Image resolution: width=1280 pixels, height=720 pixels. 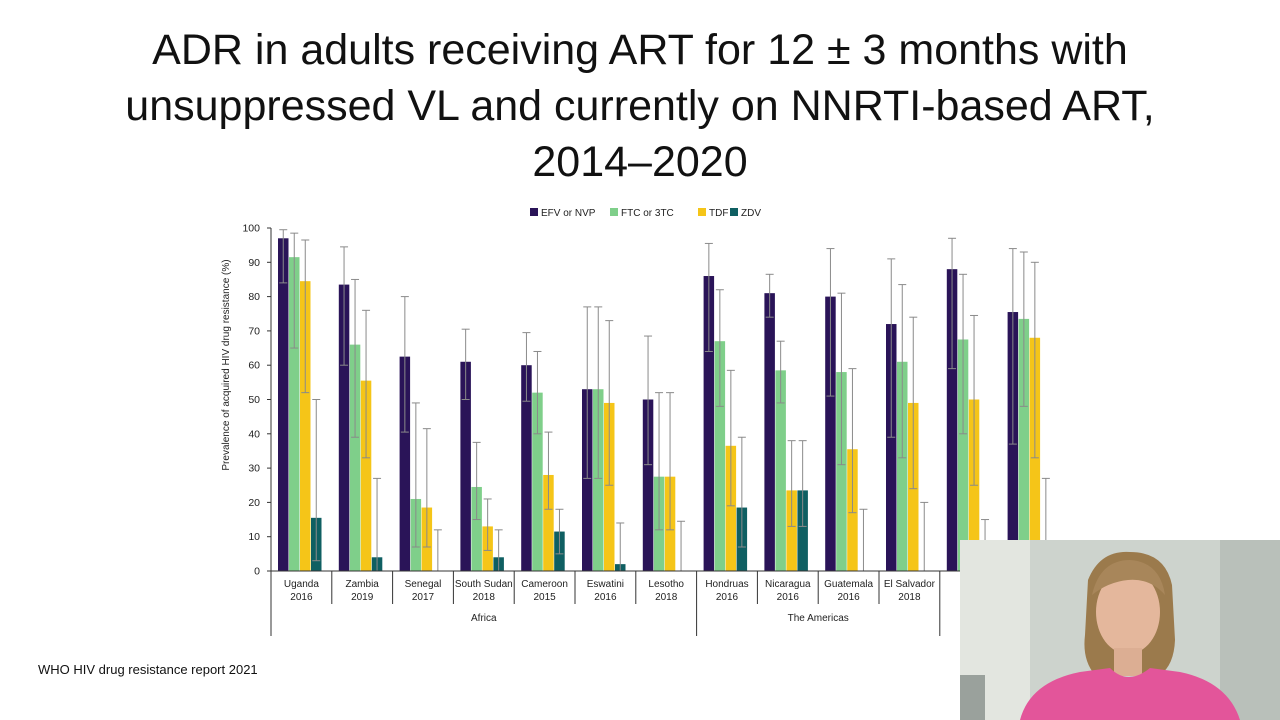 I want to click on legend-label: EFV or NVP, so click(x=568, y=213).